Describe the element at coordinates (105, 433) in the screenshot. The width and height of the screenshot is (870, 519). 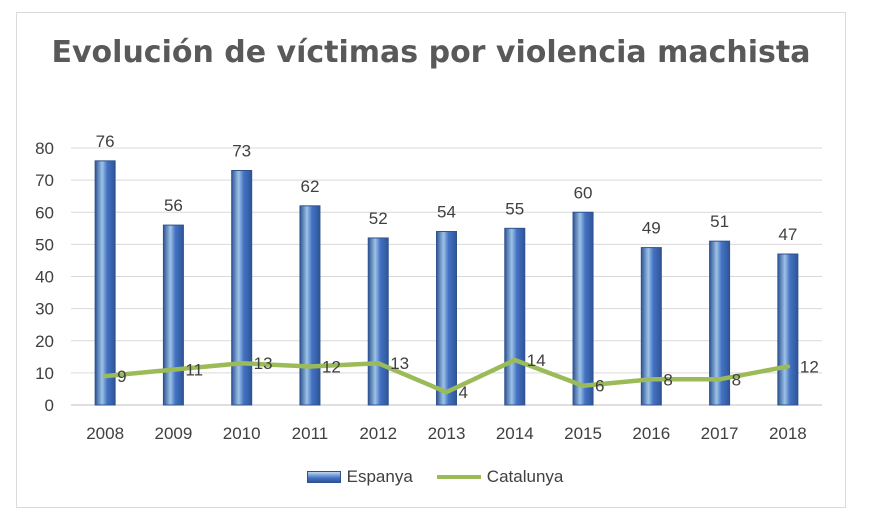
I see `x-tick-label: 2008` at that location.